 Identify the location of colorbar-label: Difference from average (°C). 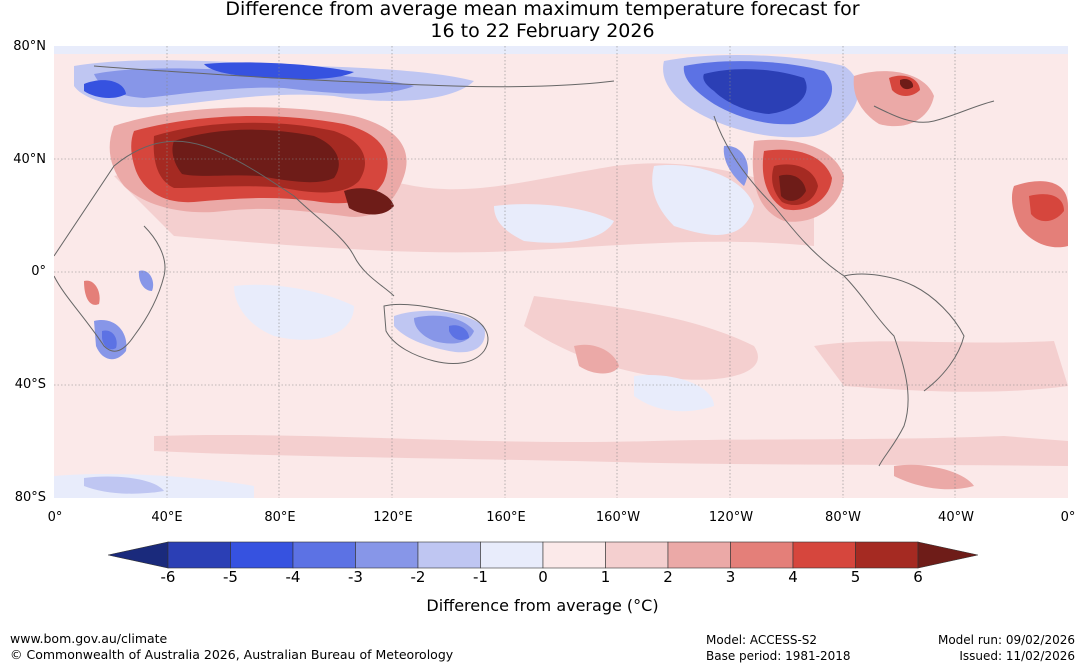
(542, 605).